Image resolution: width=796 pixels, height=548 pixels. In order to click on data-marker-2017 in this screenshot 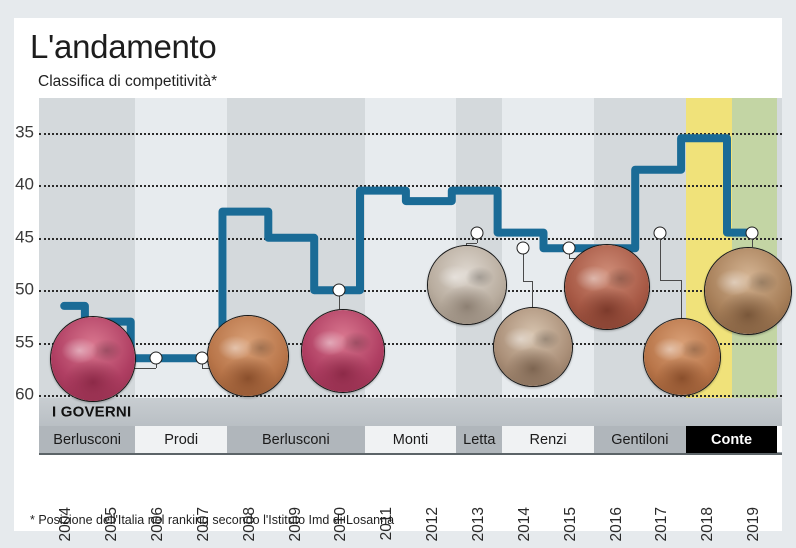, I will do `click(660, 233)`.